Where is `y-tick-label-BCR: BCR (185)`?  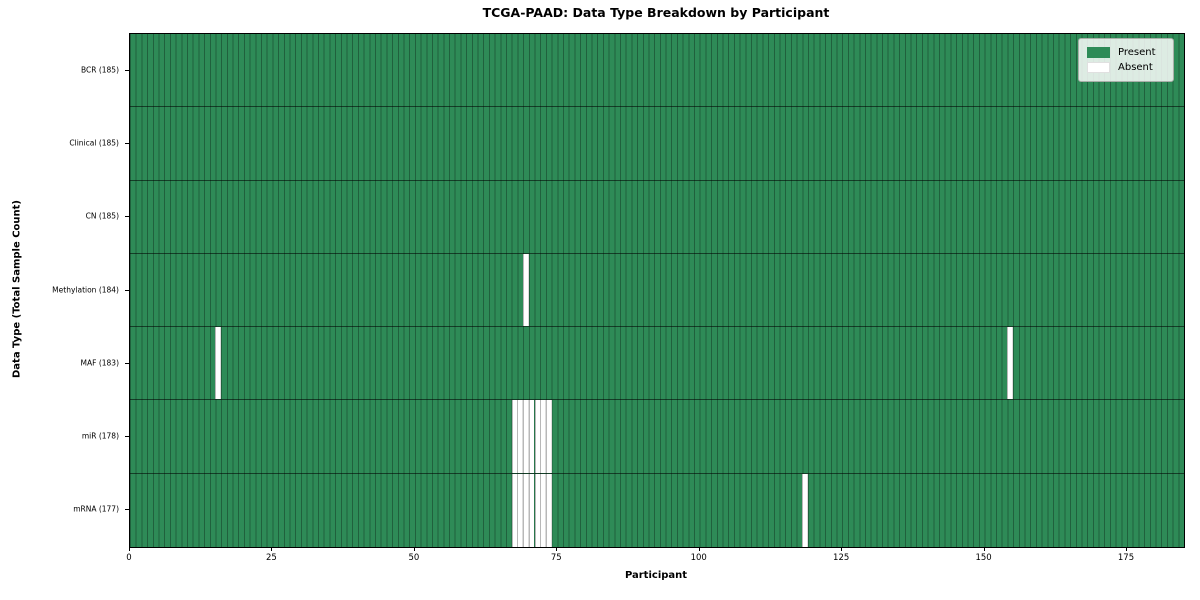 y-tick-label-BCR: BCR (185) is located at coordinates (99, 70).